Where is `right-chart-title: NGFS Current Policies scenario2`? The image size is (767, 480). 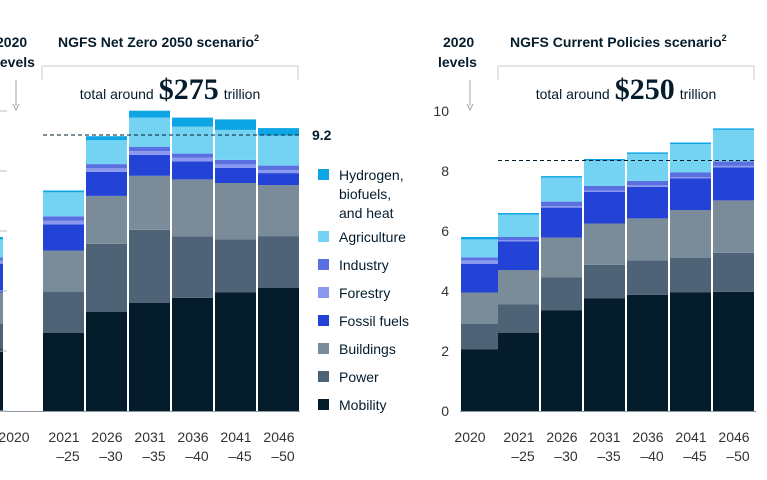 right-chart-title: NGFS Current Policies scenario2 is located at coordinates (618, 41).